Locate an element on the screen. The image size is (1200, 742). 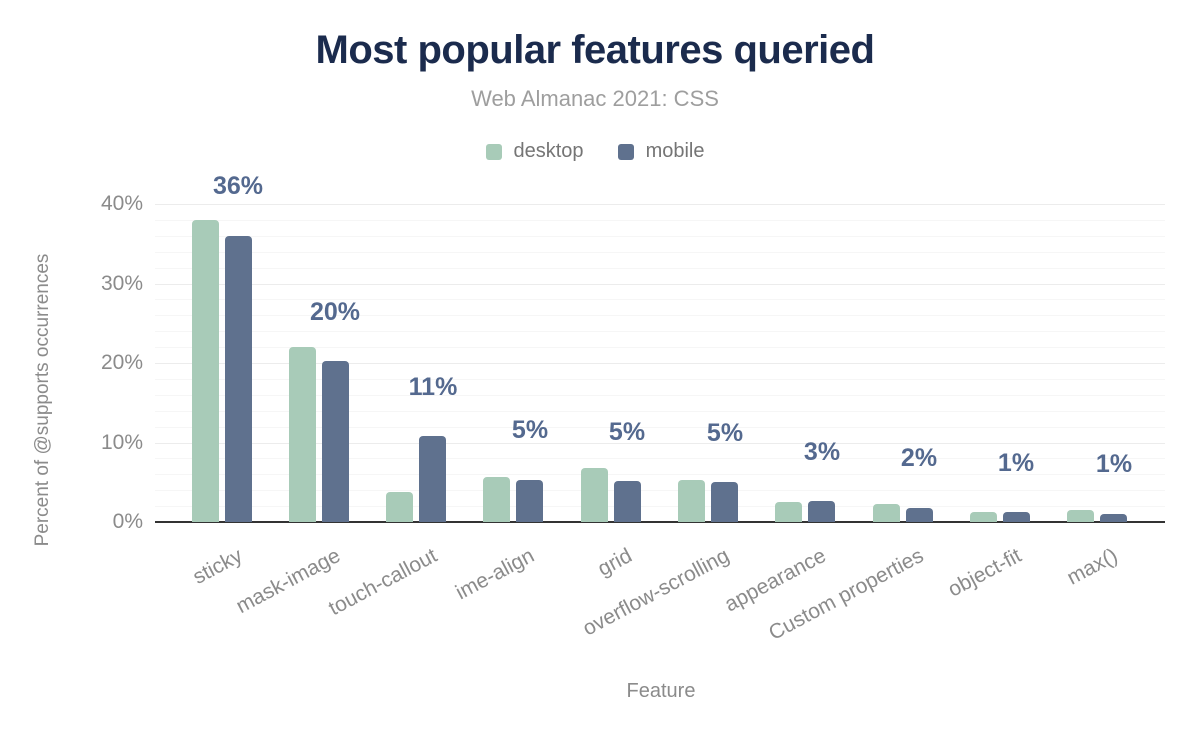
legend-item-mobile: mobile is located at coordinates (661, 151).